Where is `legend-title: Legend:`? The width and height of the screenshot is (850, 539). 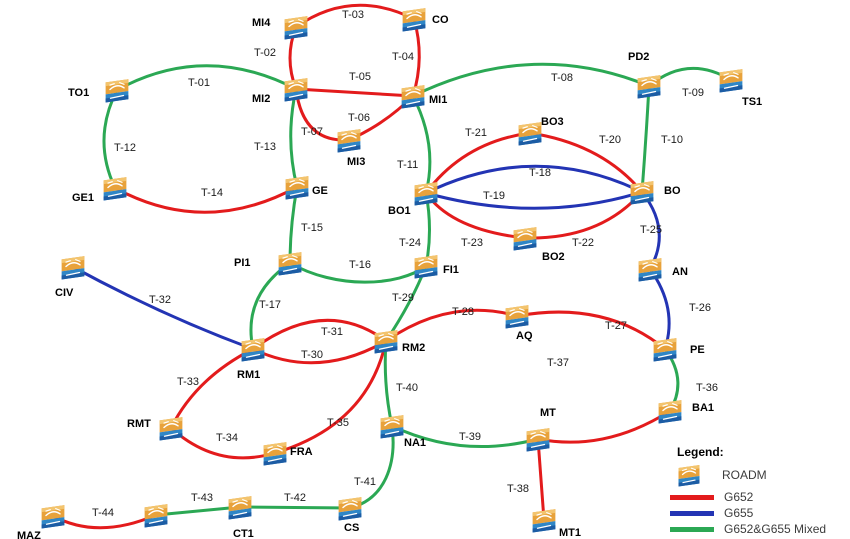
legend-title: Legend: is located at coordinates (700, 452).